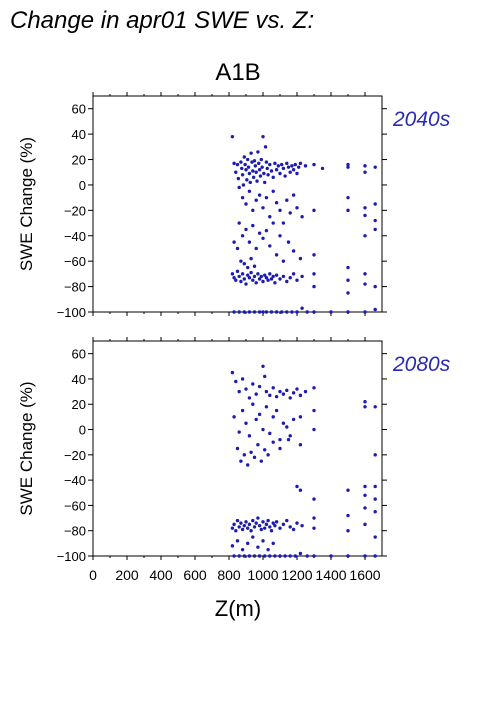 The width and height of the screenshot is (501, 709). Describe the element at coordinates (262, 575) in the screenshot. I see `x-tick-label: 1000` at that location.